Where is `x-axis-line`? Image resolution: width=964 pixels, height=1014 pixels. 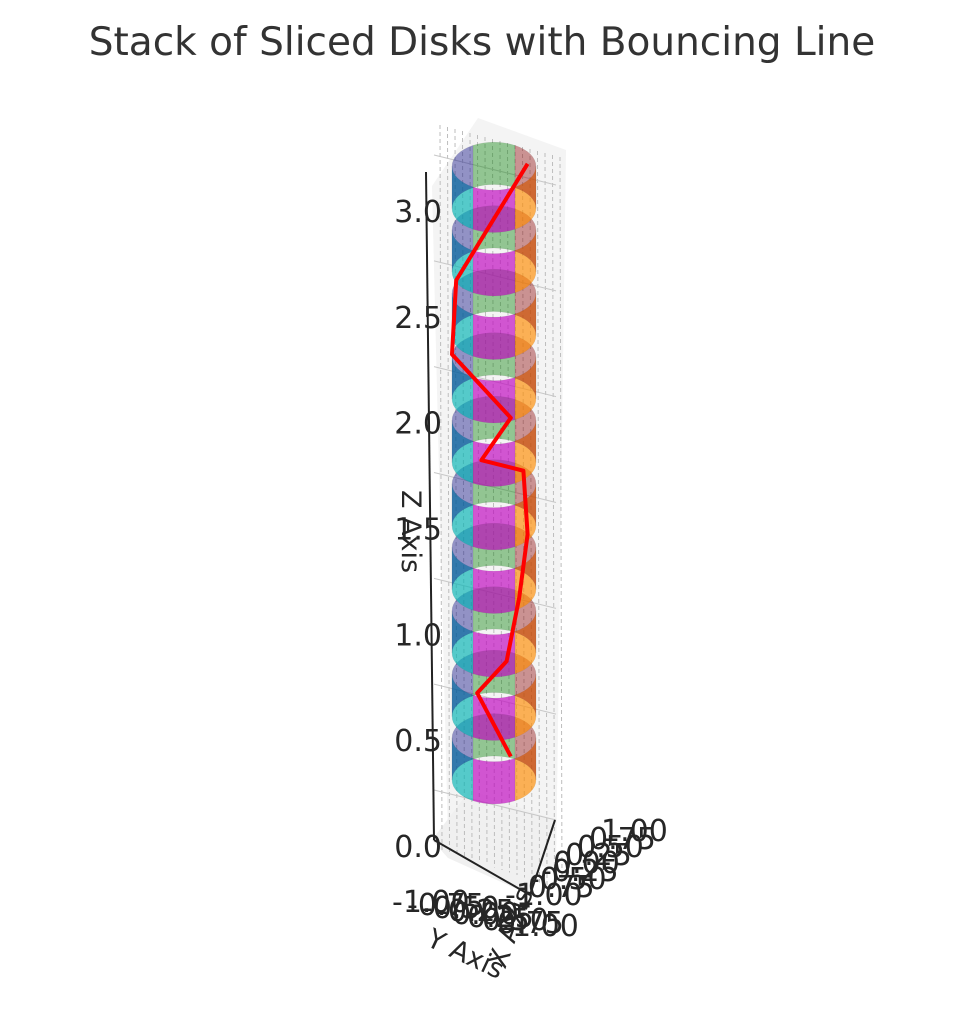
x-axis-line is located at coordinates (482, 867).